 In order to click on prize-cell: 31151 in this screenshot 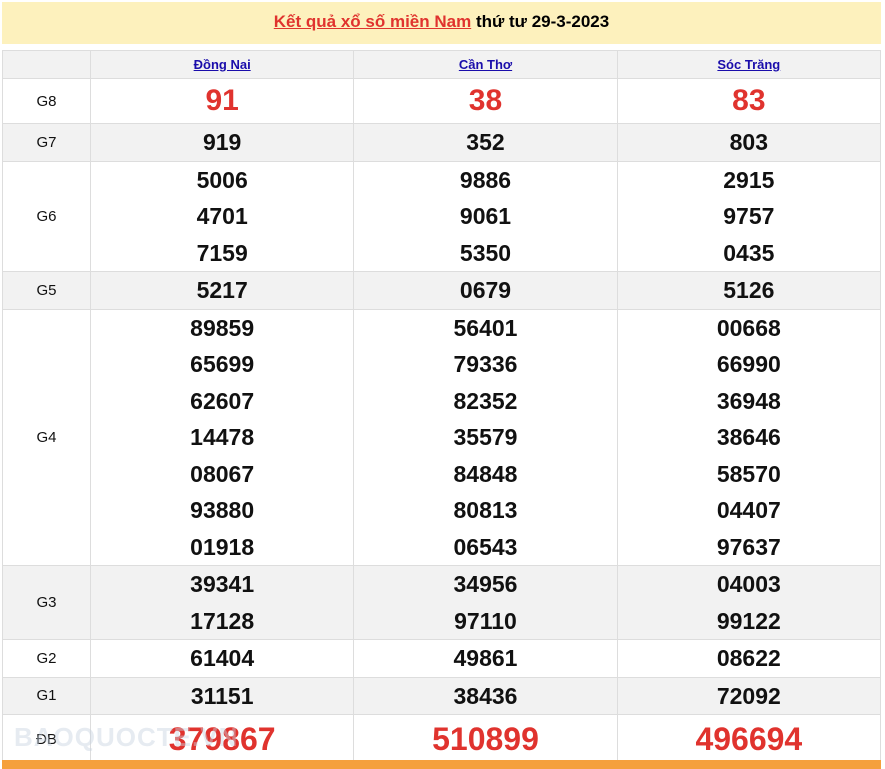, I will do `click(222, 695)`.